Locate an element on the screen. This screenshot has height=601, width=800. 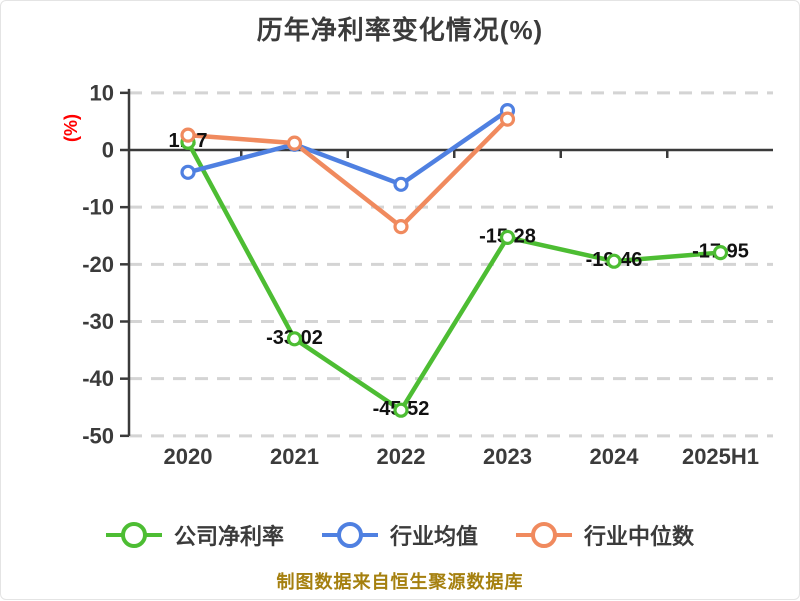
legend-circle-industry-mean is located at coordinates (349, 535).